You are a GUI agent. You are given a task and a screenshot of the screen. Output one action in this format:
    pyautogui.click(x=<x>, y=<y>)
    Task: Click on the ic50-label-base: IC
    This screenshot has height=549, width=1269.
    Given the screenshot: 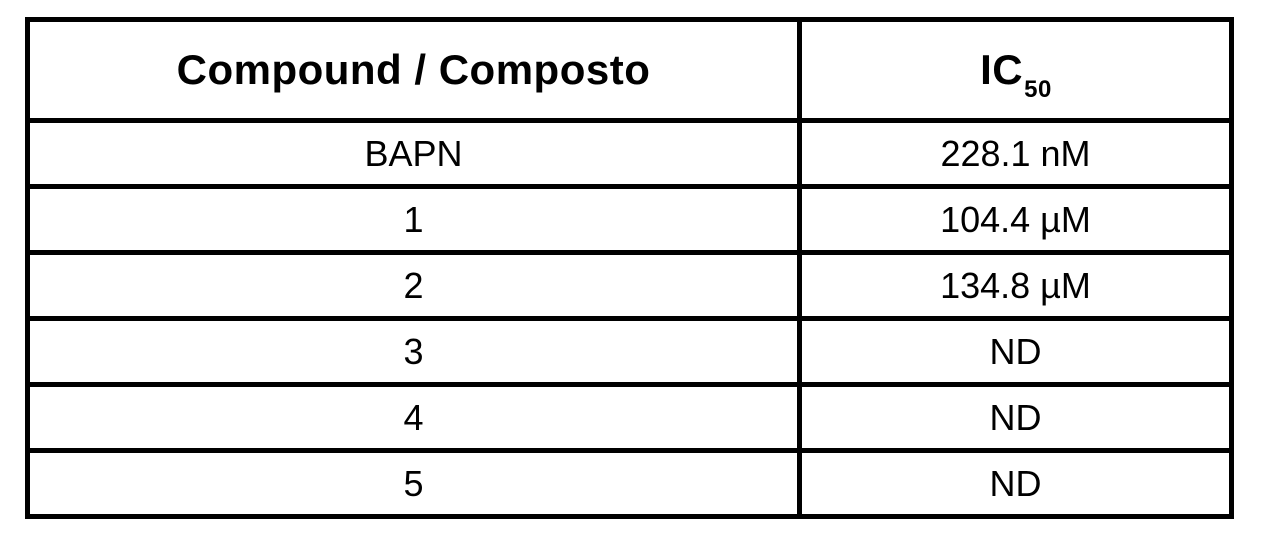 What is the action you would take?
    pyautogui.click(x=1002, y=69)
    